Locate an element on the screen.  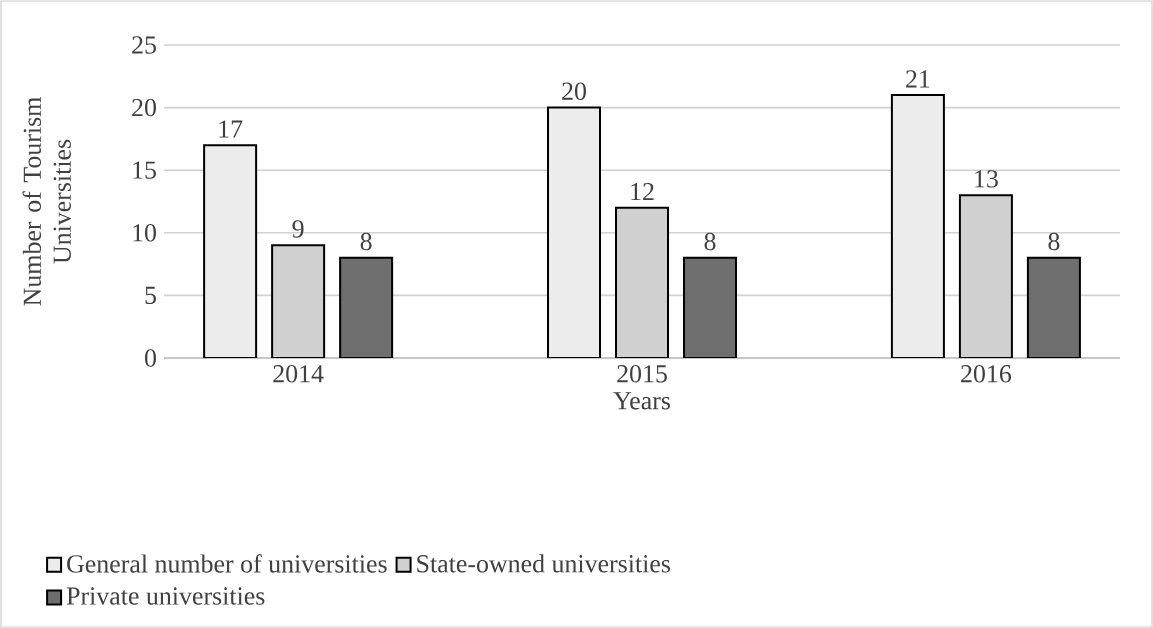
data-label: 20 is located at coordinates (574, 91).